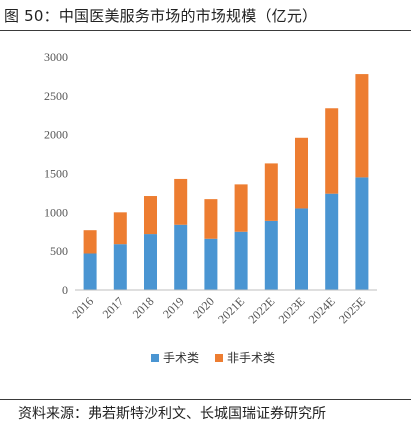 The height and width of the screenshot is (429, 411). I want to click on x-tick-label: 2020, so click(203, 307).